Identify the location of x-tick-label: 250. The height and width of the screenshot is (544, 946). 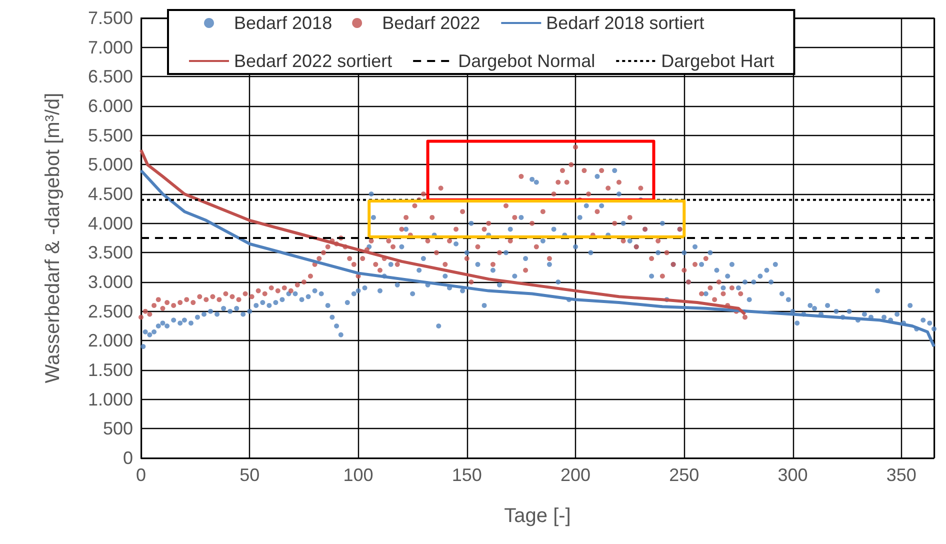
(684, 475).